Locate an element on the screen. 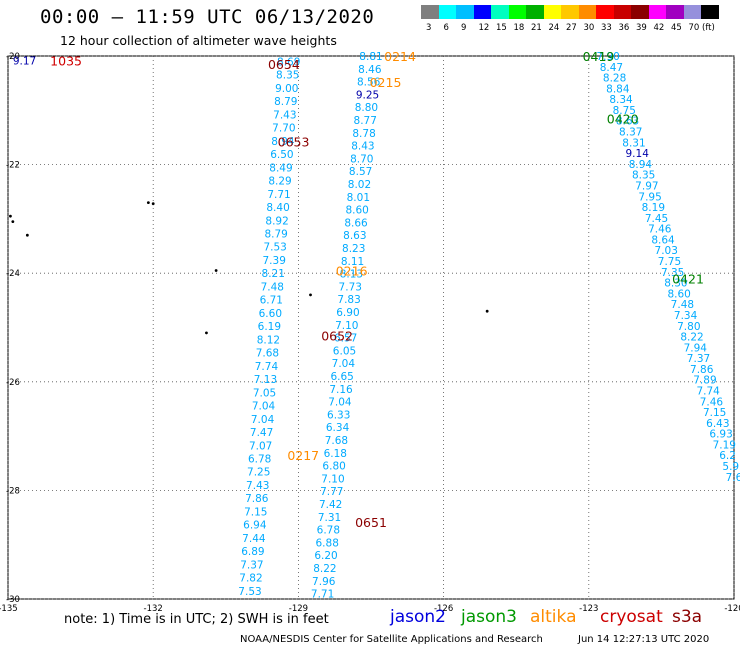 This screenshot has height=650, width=740. wave-height-value: 7.94 is located at coordinates (696, 348).